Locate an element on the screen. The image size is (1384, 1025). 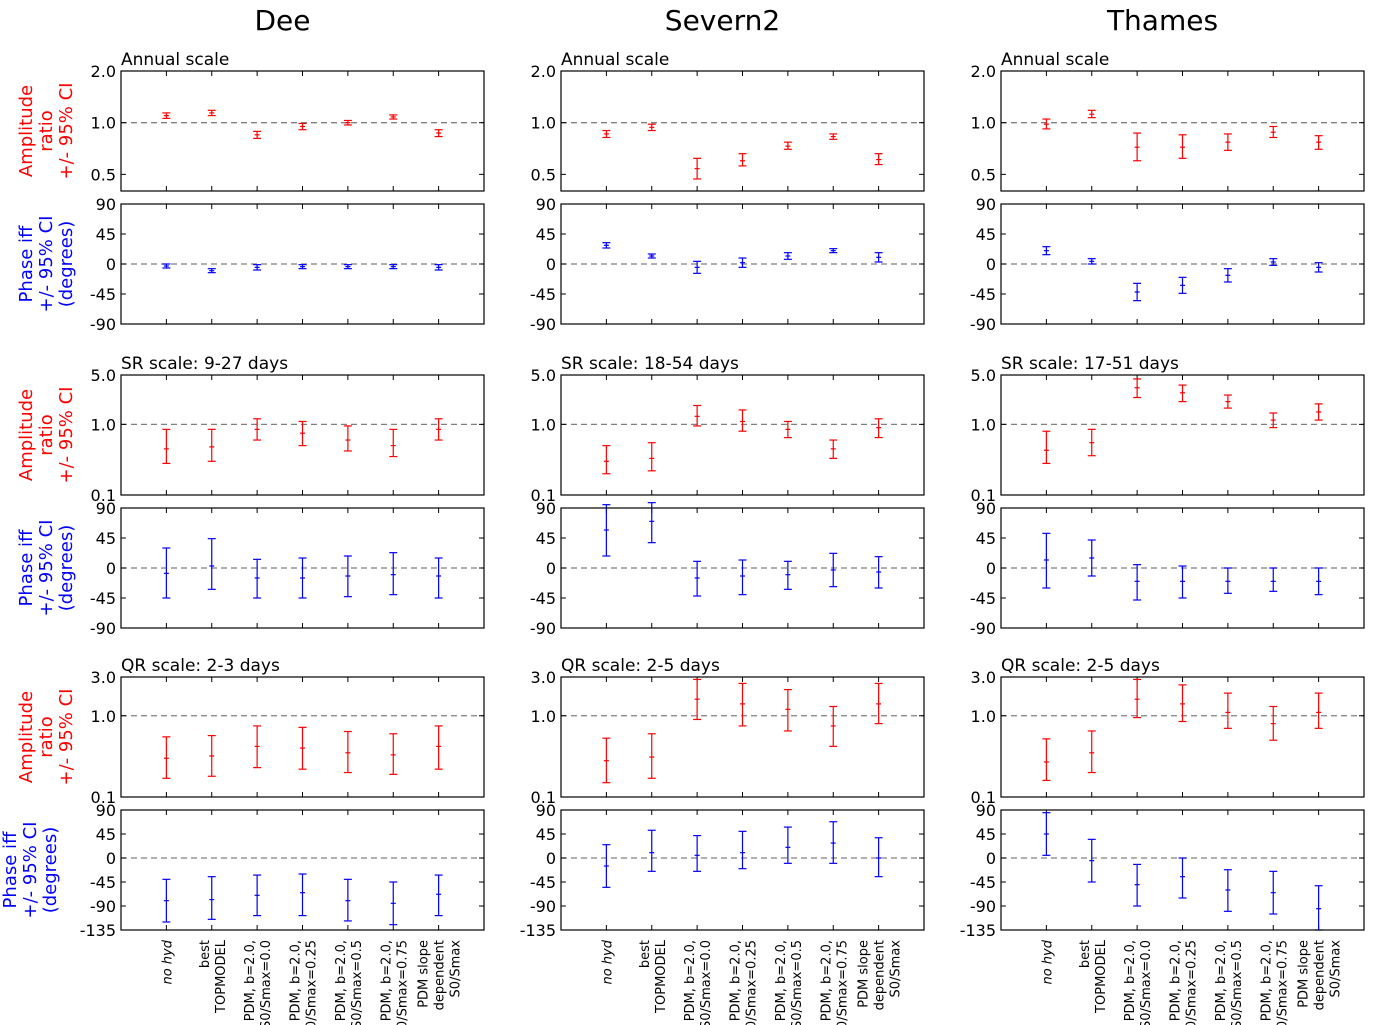
scale-title: SR scale: 18-54 days is located at coordinates (650, 364).